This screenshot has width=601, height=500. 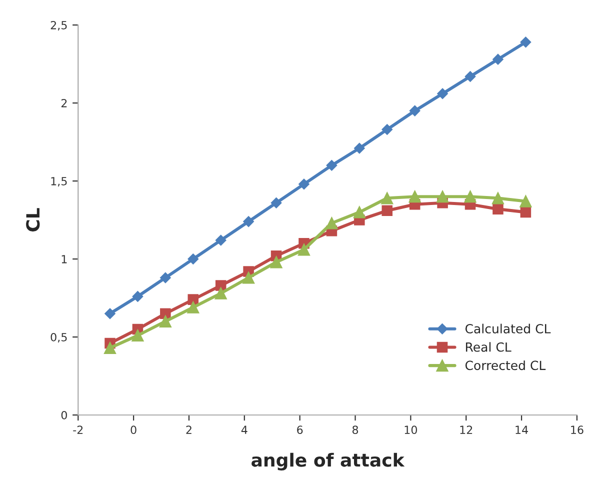 What do you see at coordinates (522, 430) in the screenshot?
I see `x-tick-label: 14` at bounding box center [522, 430].